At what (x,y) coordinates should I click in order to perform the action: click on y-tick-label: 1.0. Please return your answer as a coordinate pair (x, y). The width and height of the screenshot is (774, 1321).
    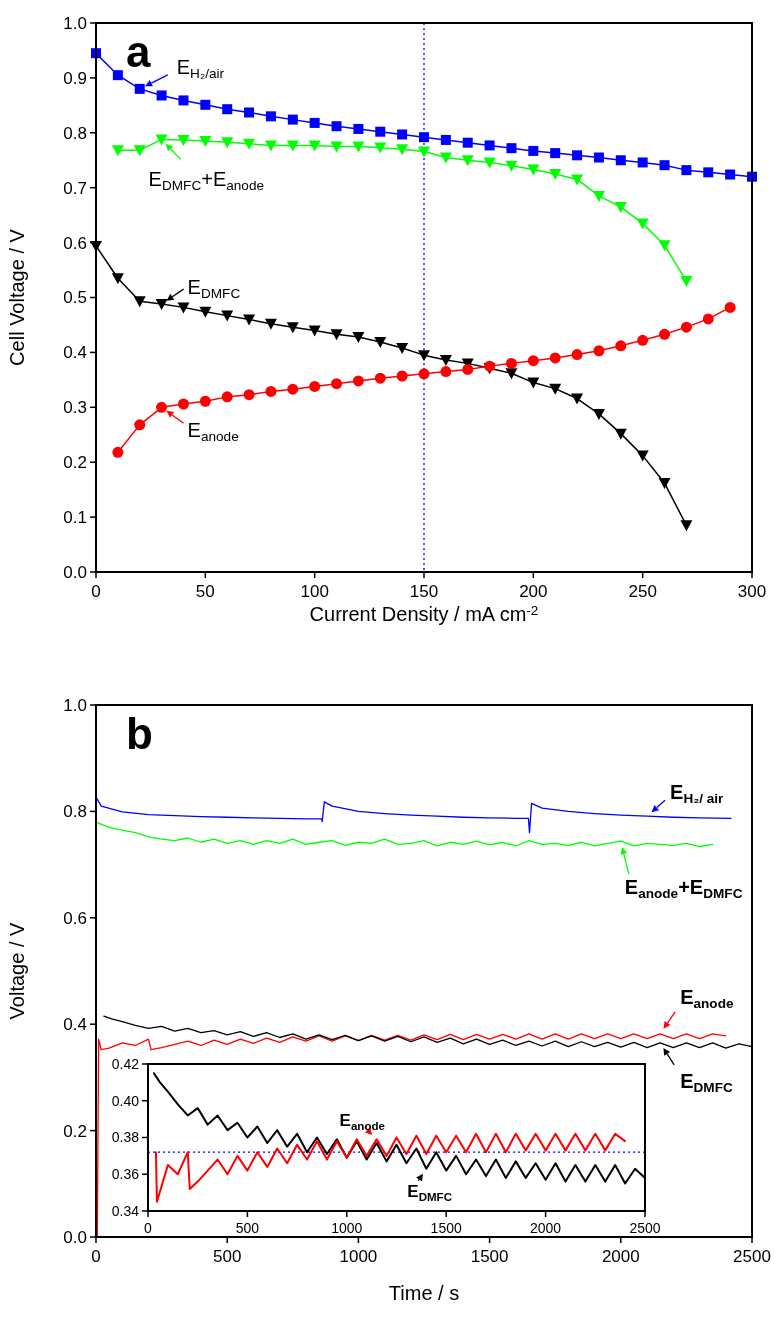
    Looking at the image, I should click on (75, 705).